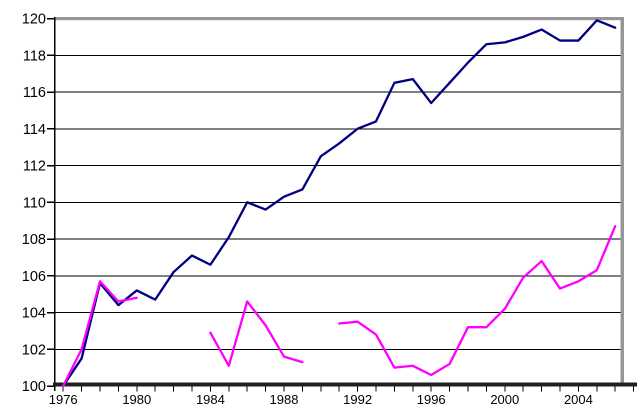  What do you see at coordinates (34, 130) in the screenshot?
I see `y-tick-label: 114` at bounding box center [34, 130].